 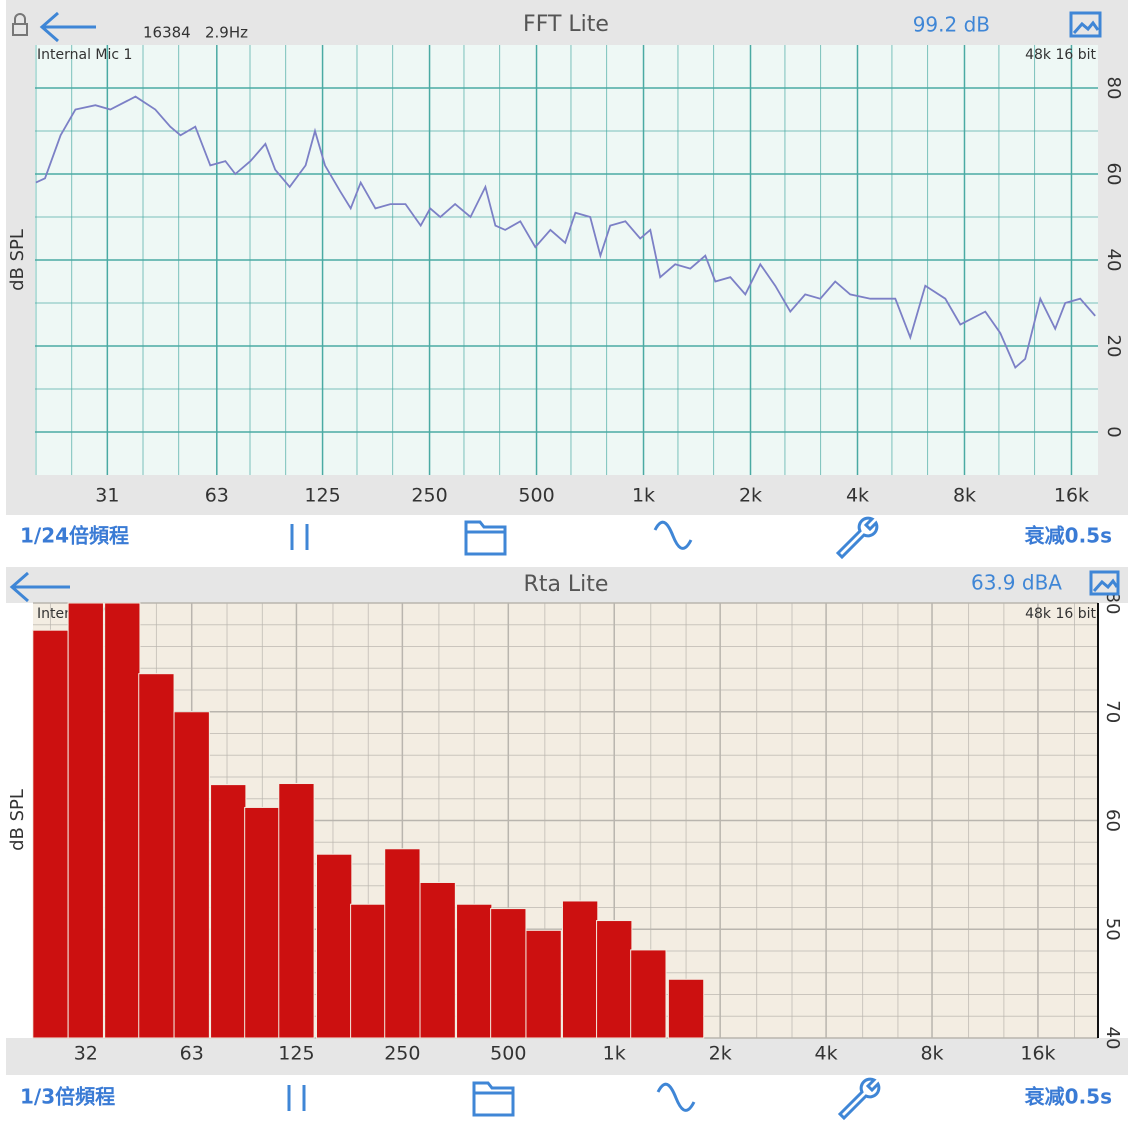 What do you see at coordinates (567, 1056) in the screenshot?
I see `rta-axis-area` at bounding box center [567, 1056].